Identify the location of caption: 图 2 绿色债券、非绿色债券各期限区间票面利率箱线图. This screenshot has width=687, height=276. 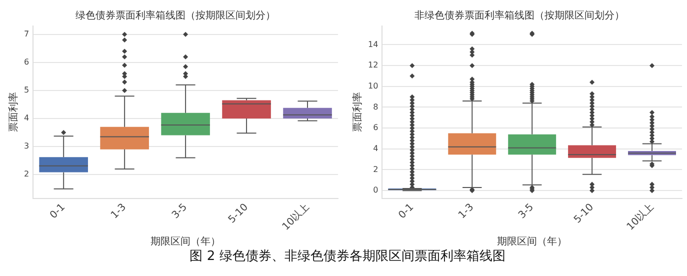
(347, 257).